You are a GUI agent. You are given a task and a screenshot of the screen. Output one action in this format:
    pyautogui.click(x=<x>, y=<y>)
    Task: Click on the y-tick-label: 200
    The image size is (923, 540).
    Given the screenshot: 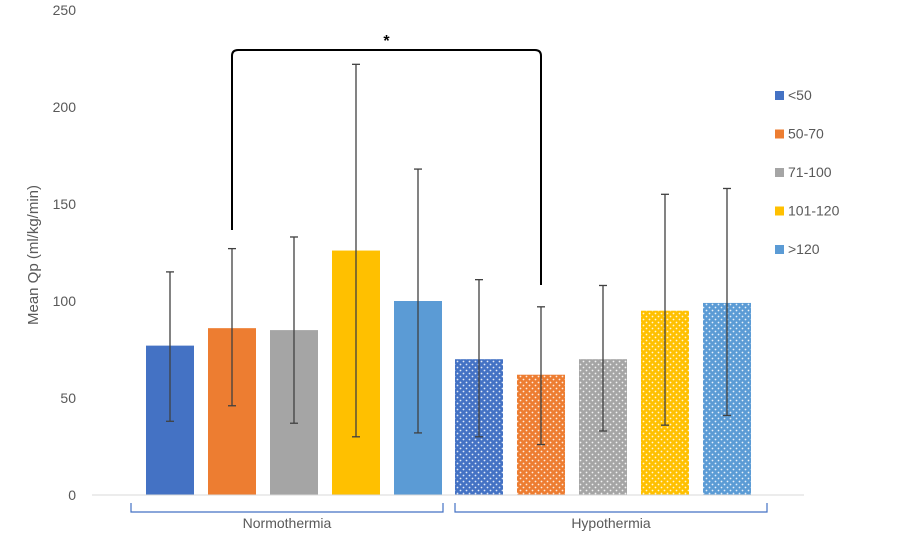 What is the action you would take?
    pyautogui.click(x=65, y=107)
    